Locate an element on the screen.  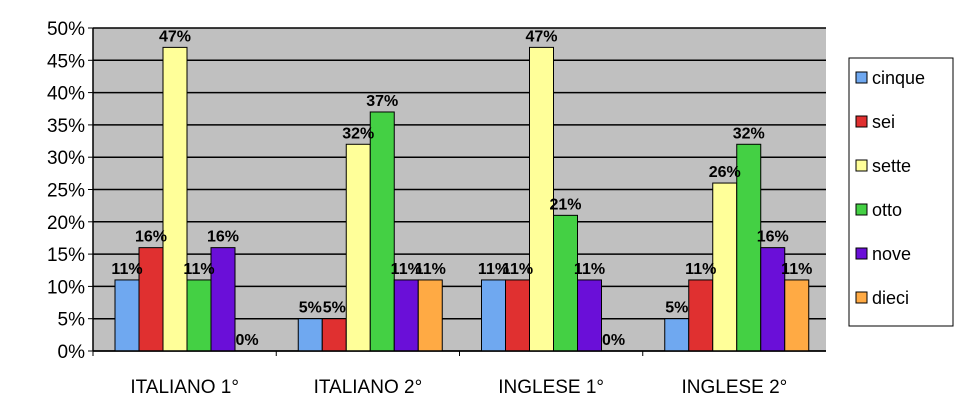
y-tick-label: 5% is located at coordinates (72, 320).